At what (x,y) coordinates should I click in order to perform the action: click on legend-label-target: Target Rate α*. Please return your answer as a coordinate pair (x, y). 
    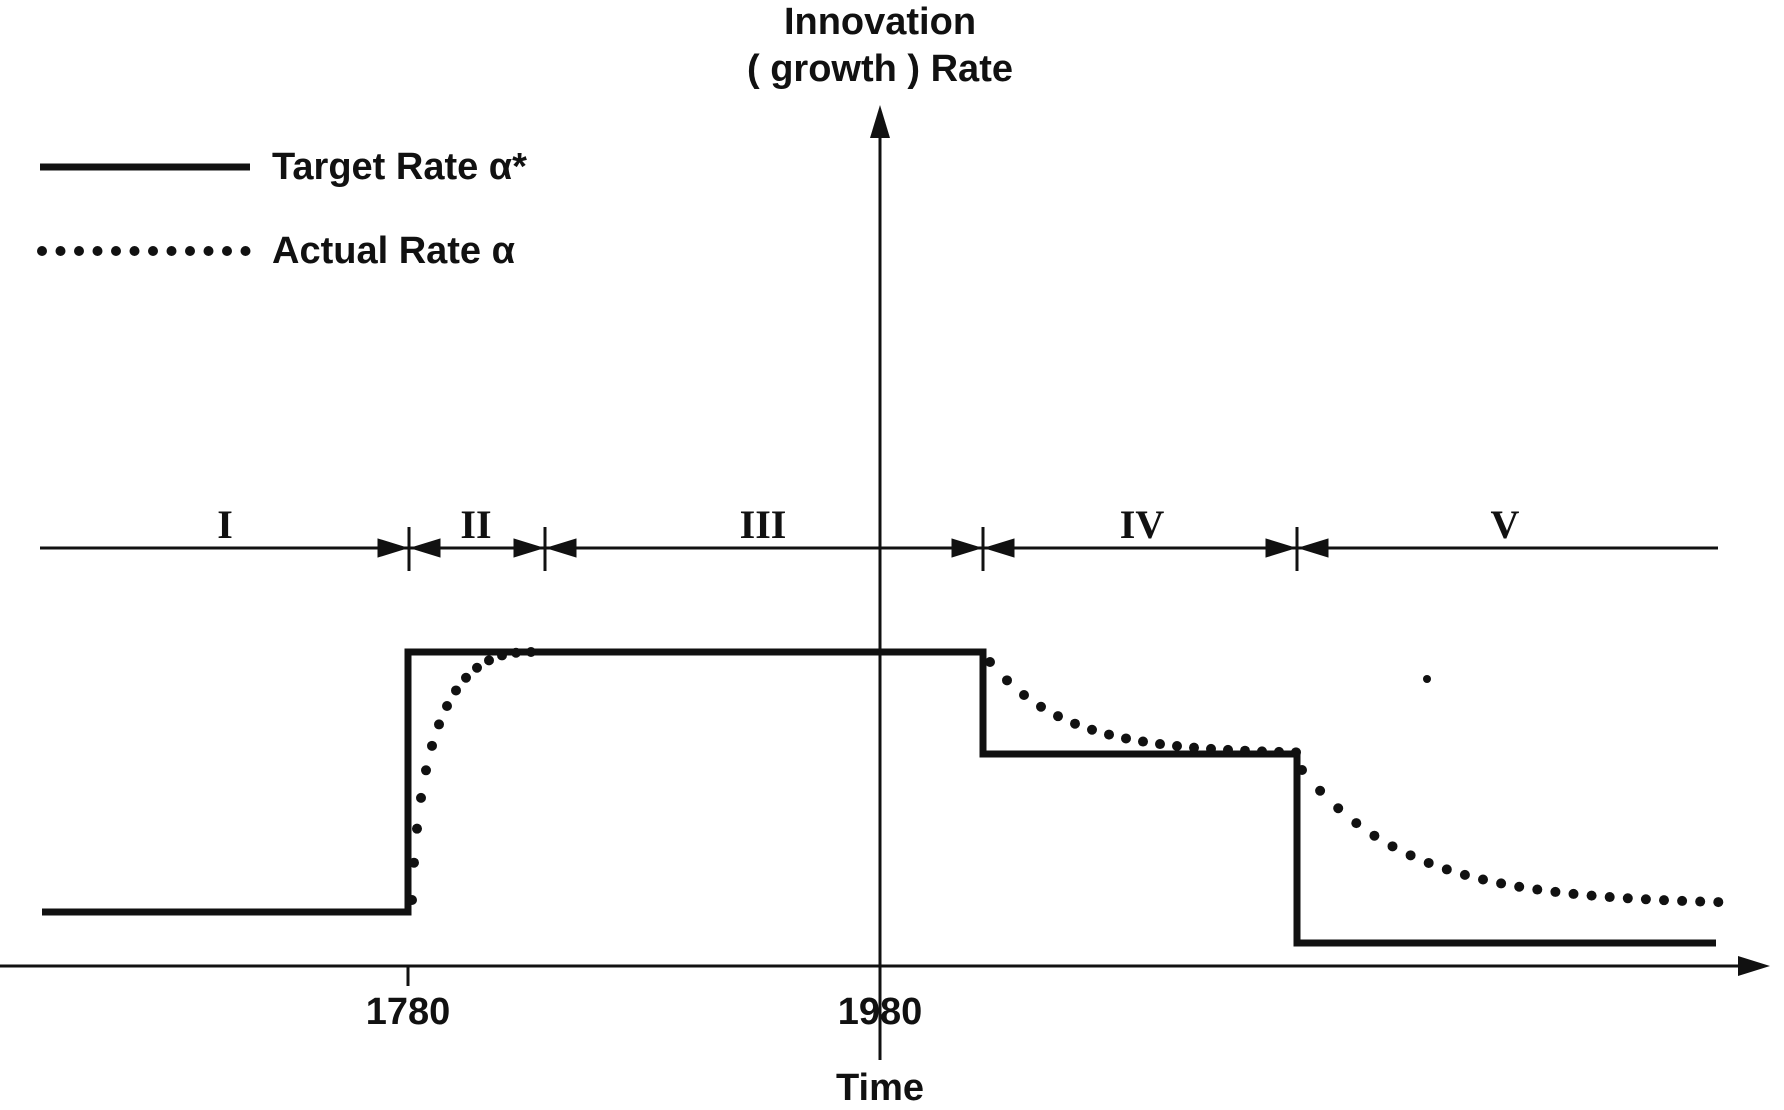
    Looking at the image, I should click on (399, 167).